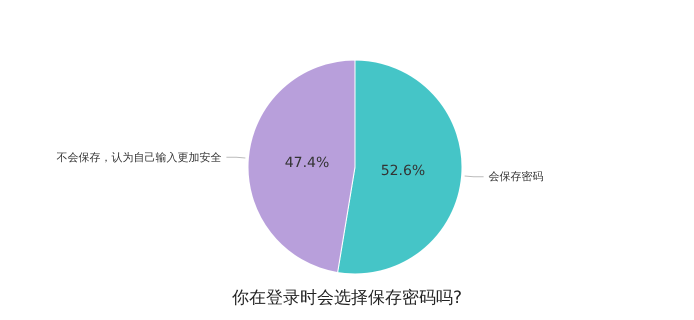  I want to click on slice-label: 不会保存，认为自己输入更加安全, so click(139, 157).